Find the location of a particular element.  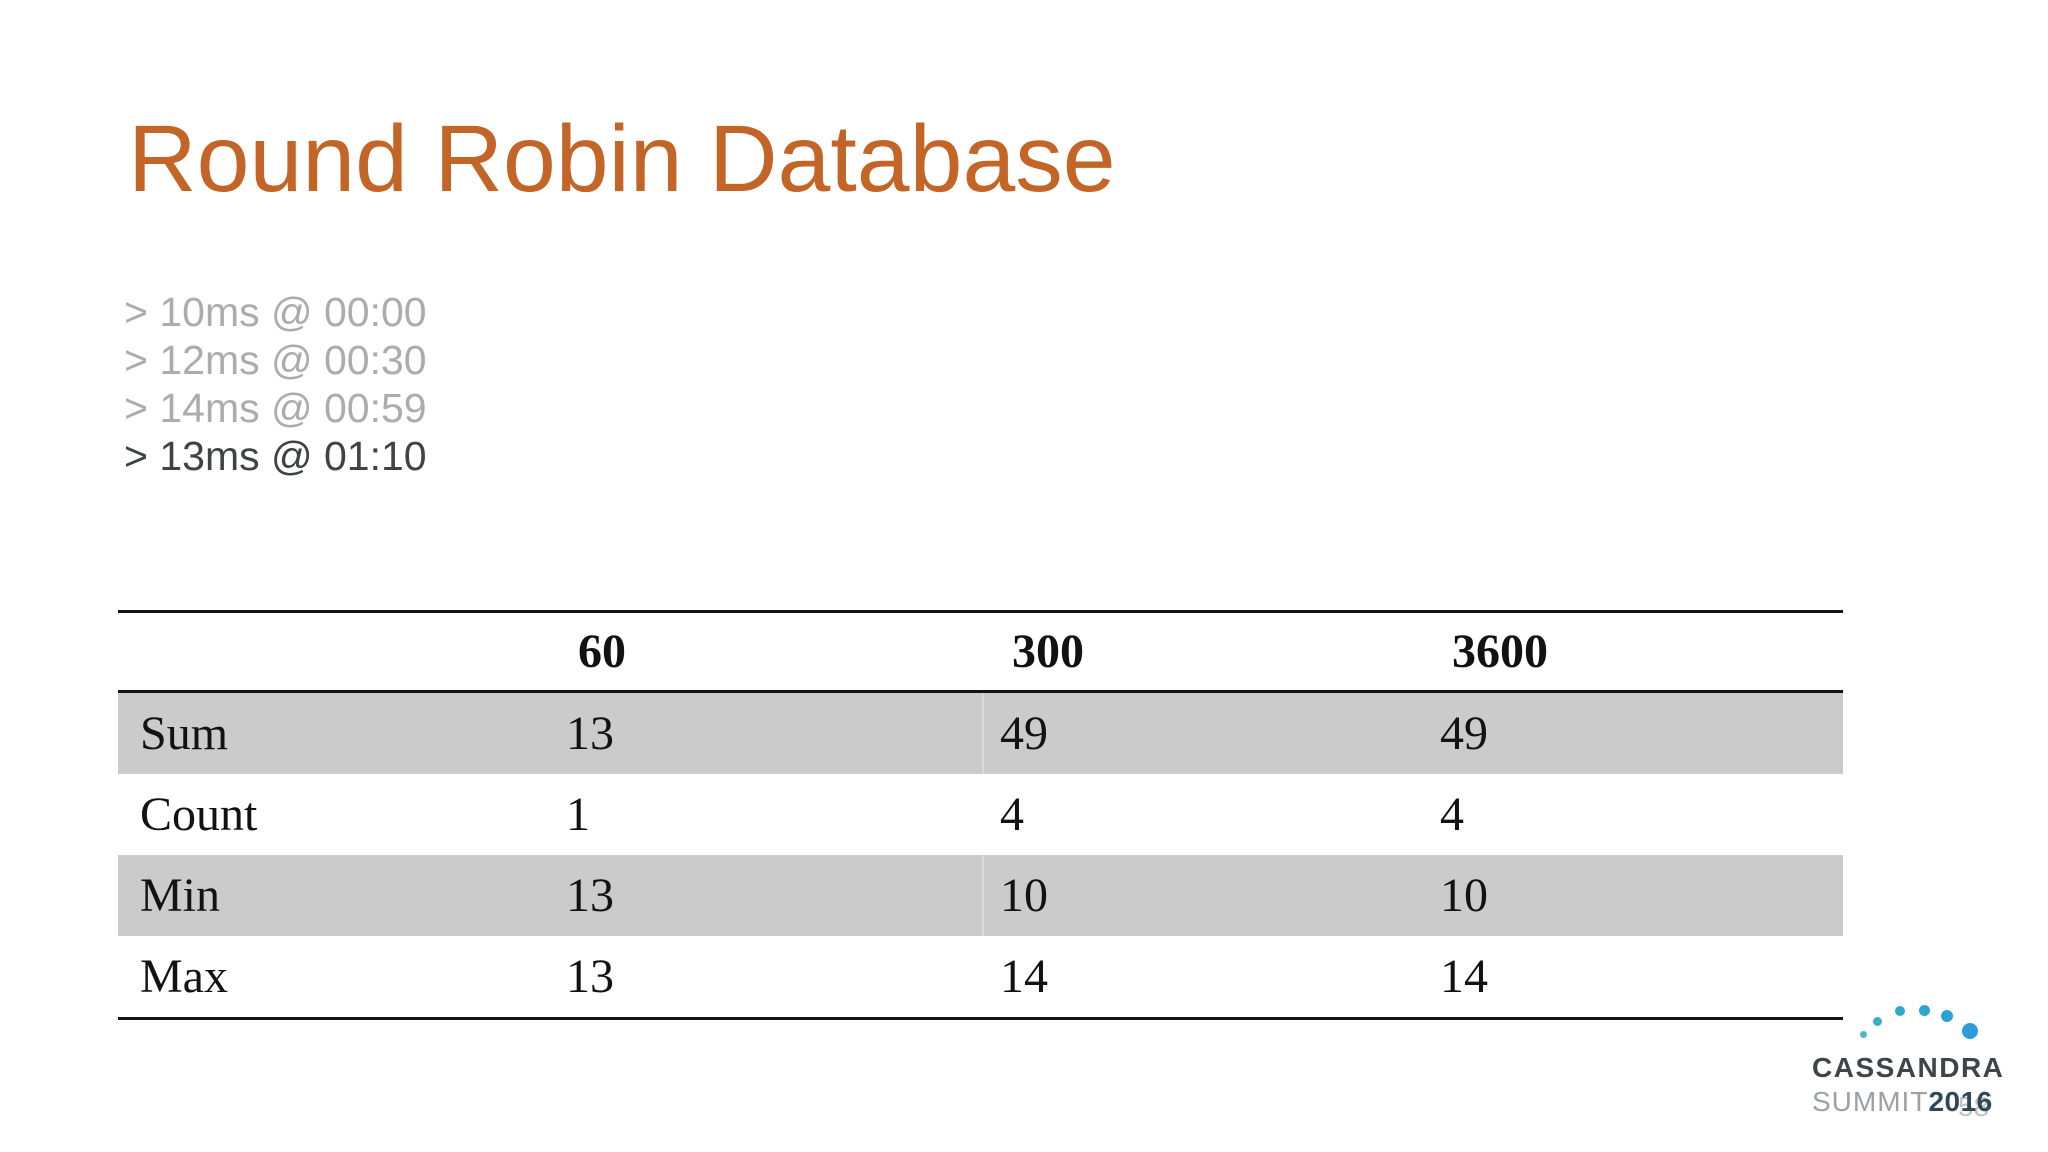

logo-year-text: 2016 is located at coordinates (1960, 1101).